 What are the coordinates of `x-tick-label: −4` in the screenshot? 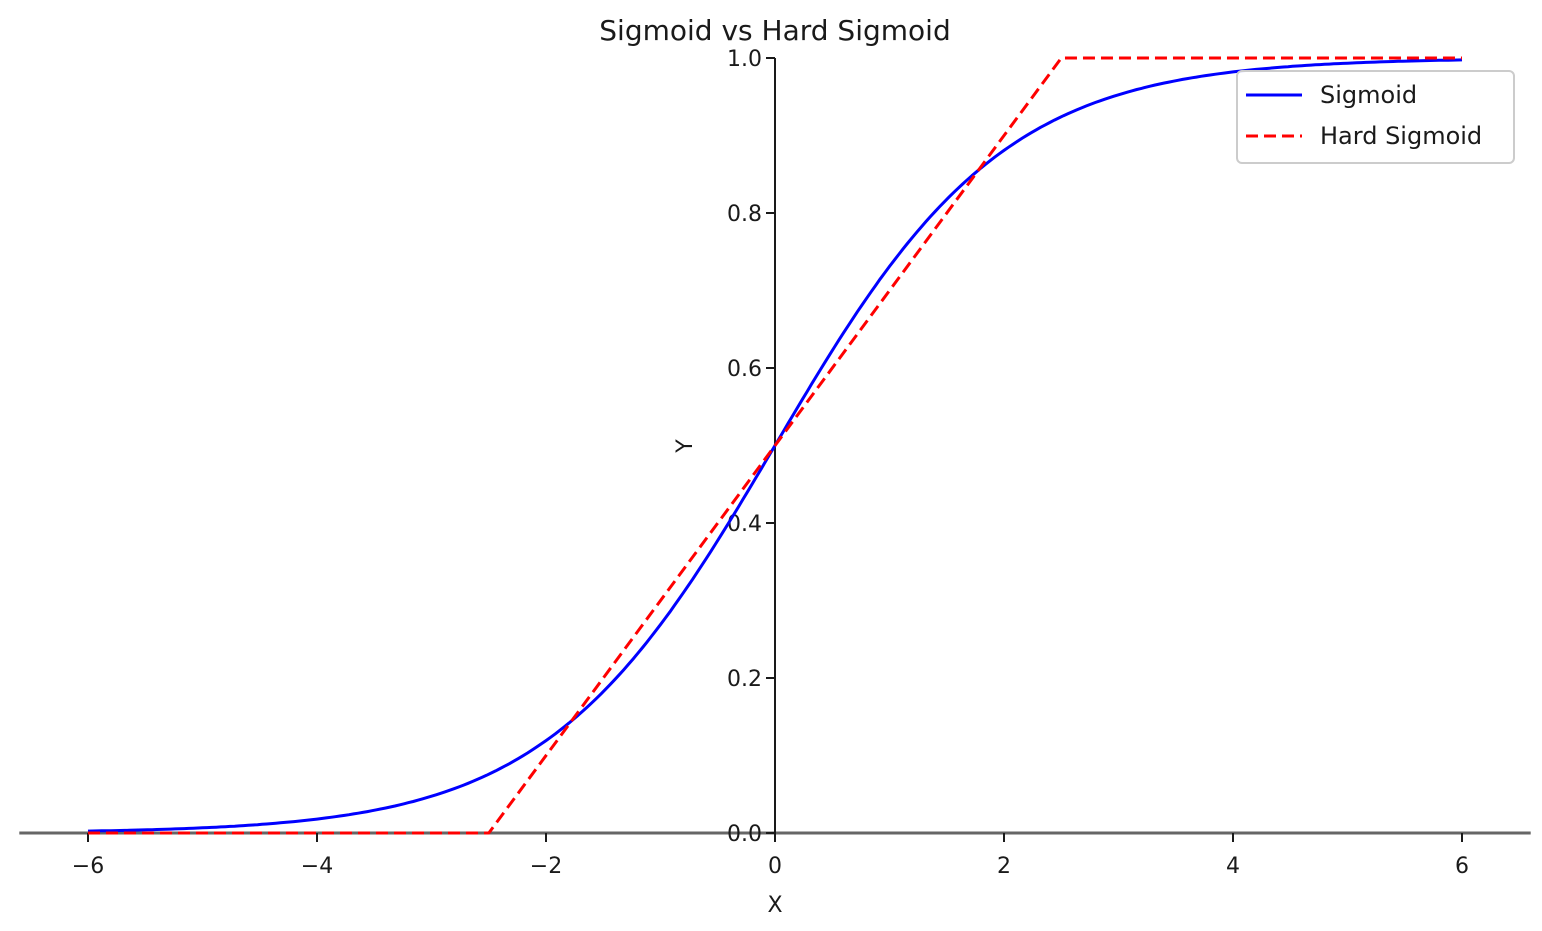 It's located at (317, 866).